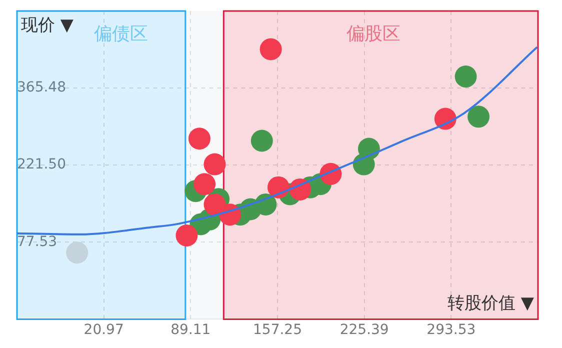 The height and width of the screenshot is (348, 562). I want to click on x-axis-title: 转股价值 ▼, so click(491, 304).